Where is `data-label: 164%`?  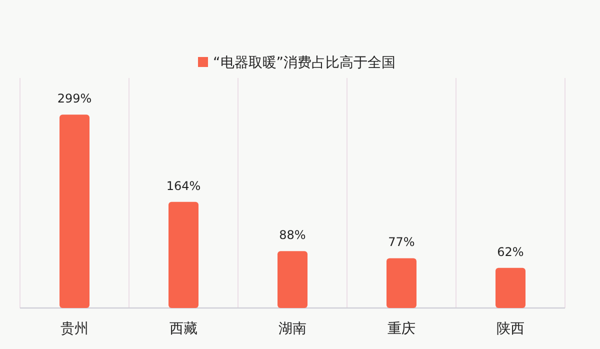
data-label: 164% is located at coordinates (183, 185).